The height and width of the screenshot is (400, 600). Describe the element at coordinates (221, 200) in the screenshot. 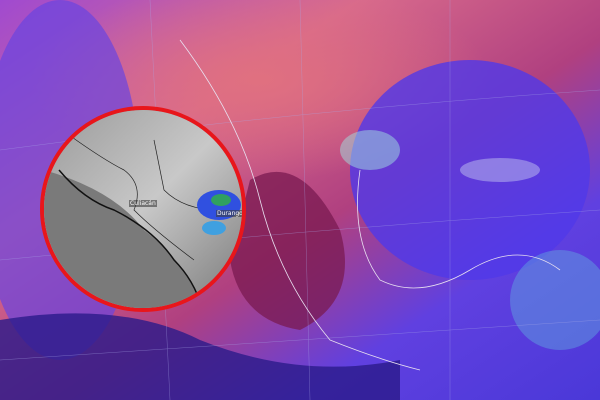

I see `storm-cloud-core` at that location.